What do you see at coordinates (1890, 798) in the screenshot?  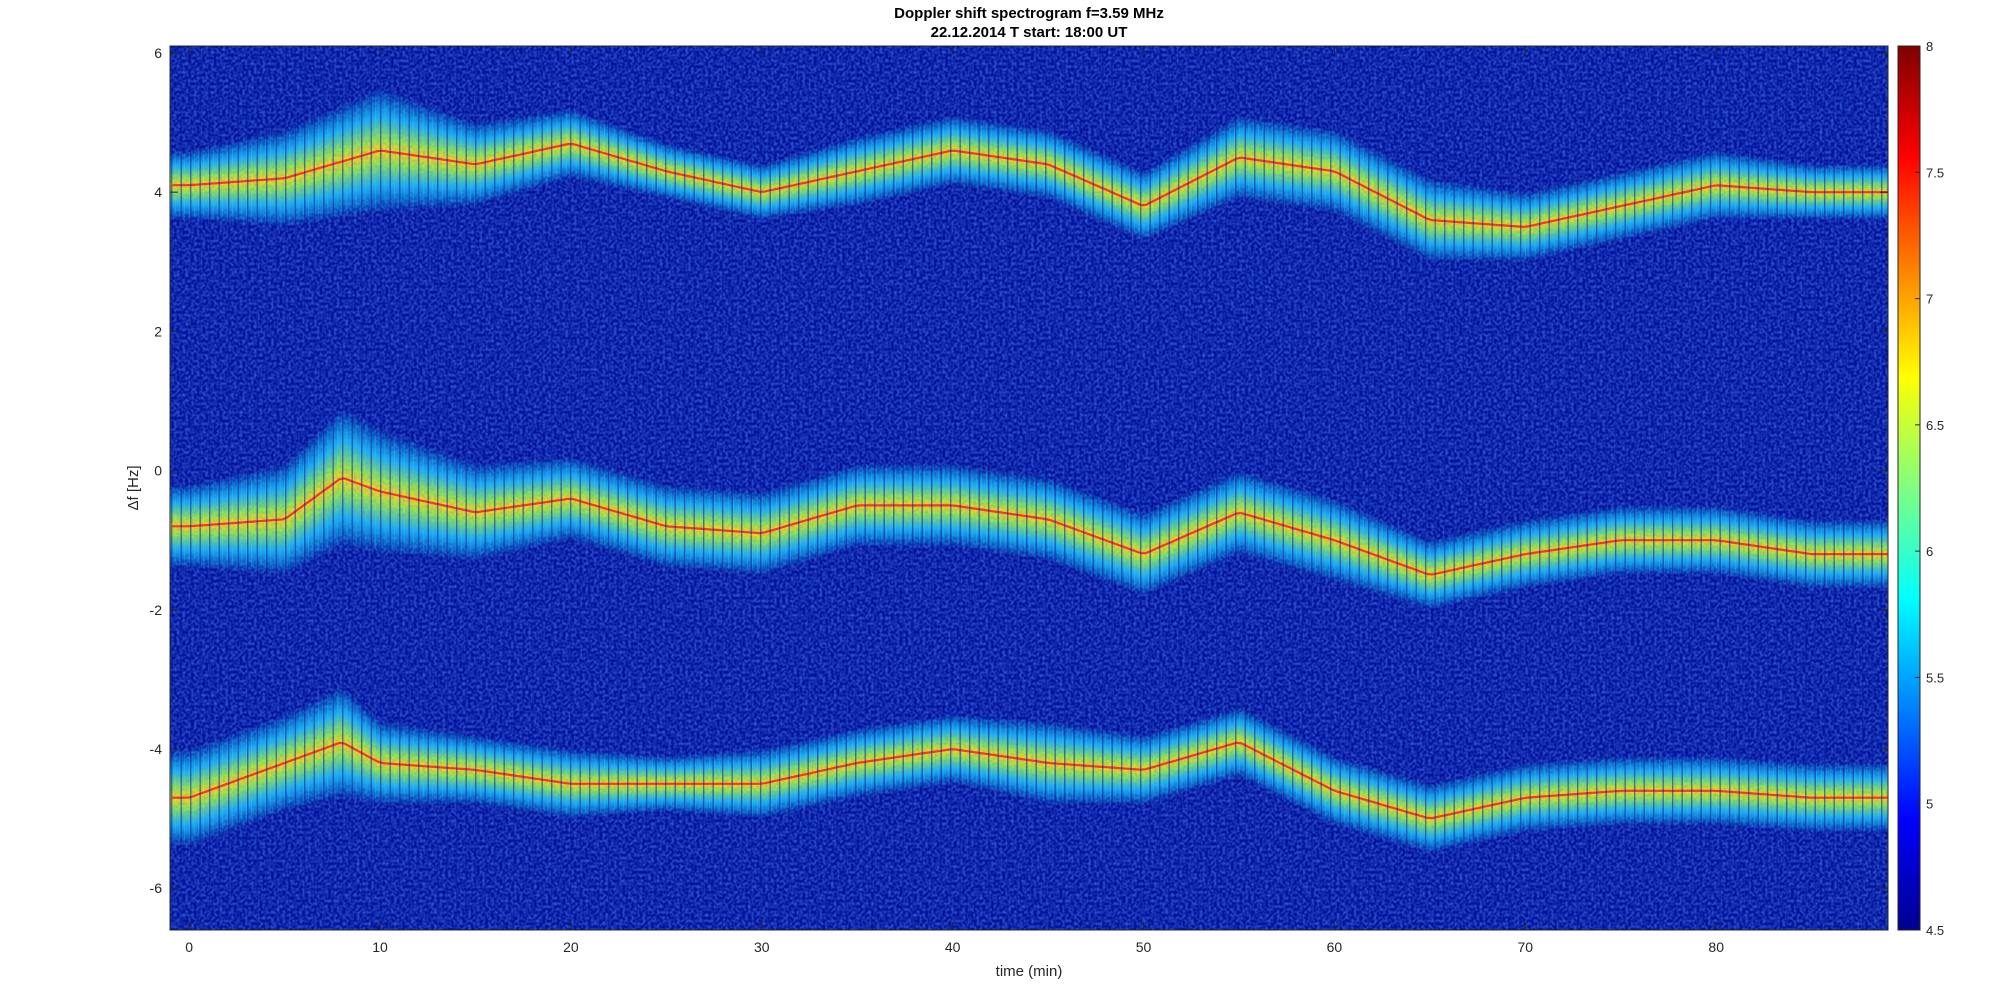 I see `trace-3-slice` at bounding box center [1890, 798].